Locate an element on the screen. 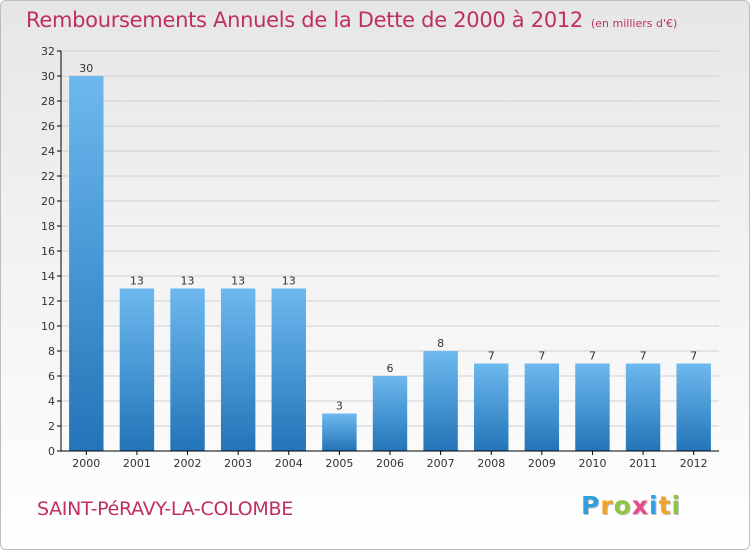 This screenshot has width=750, height=550. x-tick-label: 2006 is located at coordinates (390, 463).